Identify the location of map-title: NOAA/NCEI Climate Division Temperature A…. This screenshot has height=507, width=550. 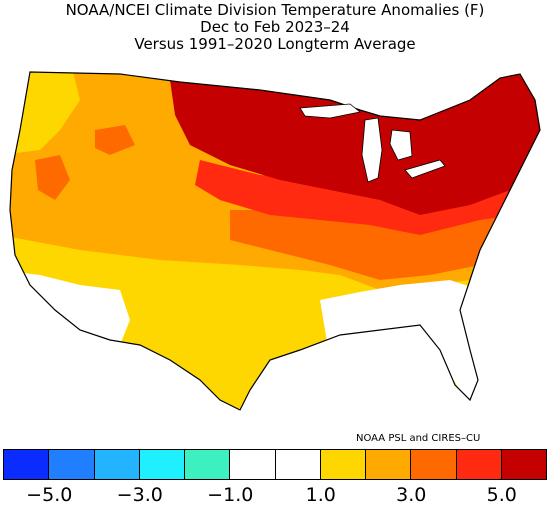
(275, 27).